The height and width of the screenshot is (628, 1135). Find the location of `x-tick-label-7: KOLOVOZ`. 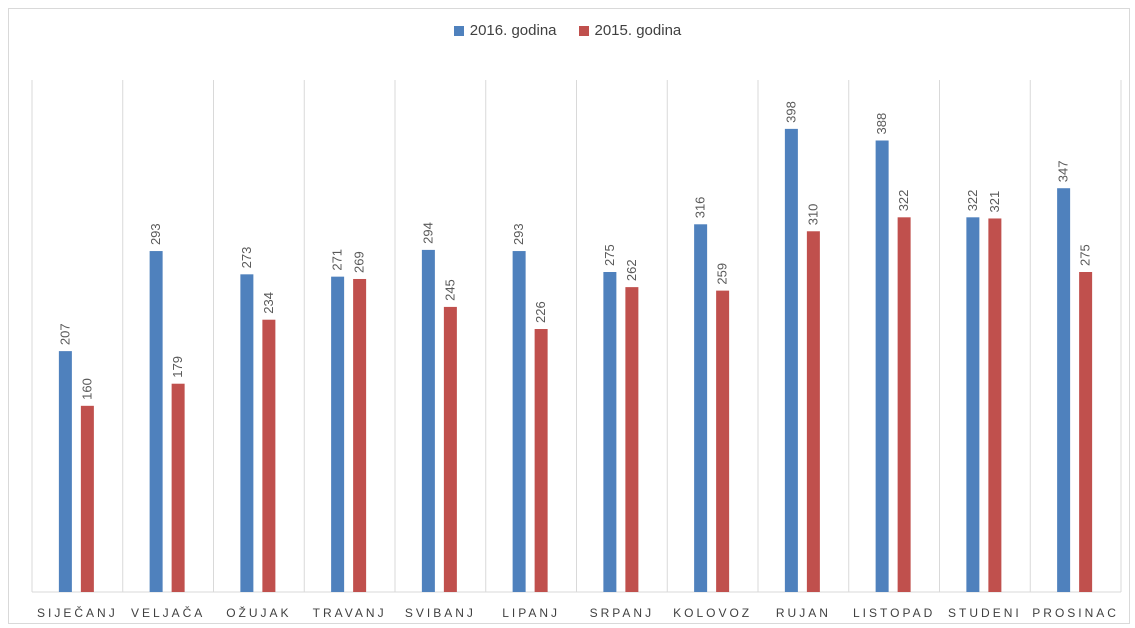

x-tick-label-7: KOLOVOZ is located at coordinates (712, 613).